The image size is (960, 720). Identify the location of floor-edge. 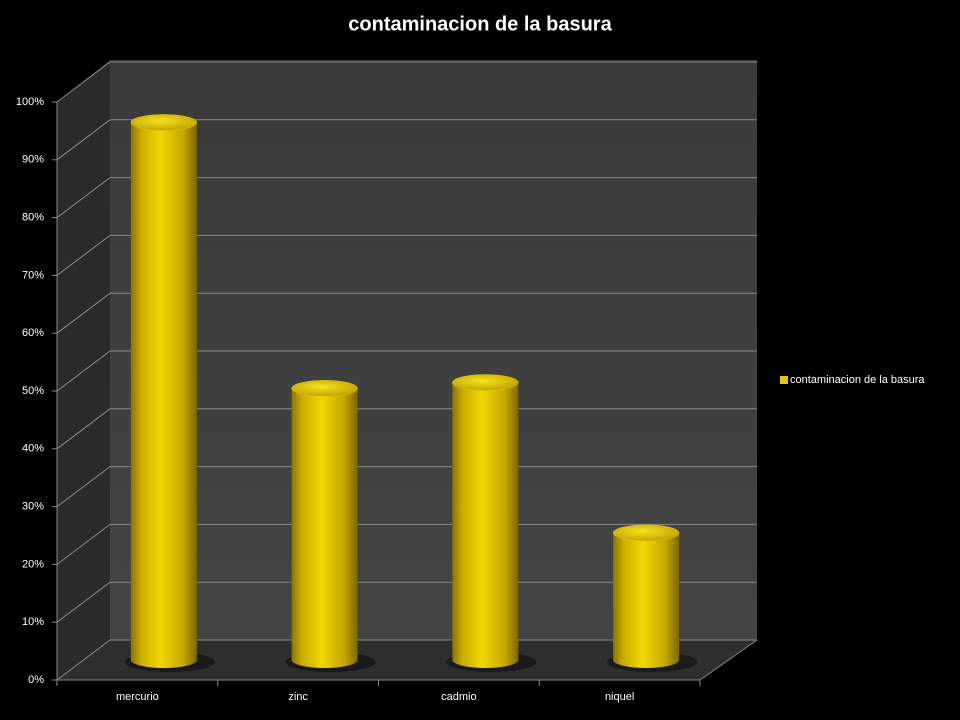
(728, 660).